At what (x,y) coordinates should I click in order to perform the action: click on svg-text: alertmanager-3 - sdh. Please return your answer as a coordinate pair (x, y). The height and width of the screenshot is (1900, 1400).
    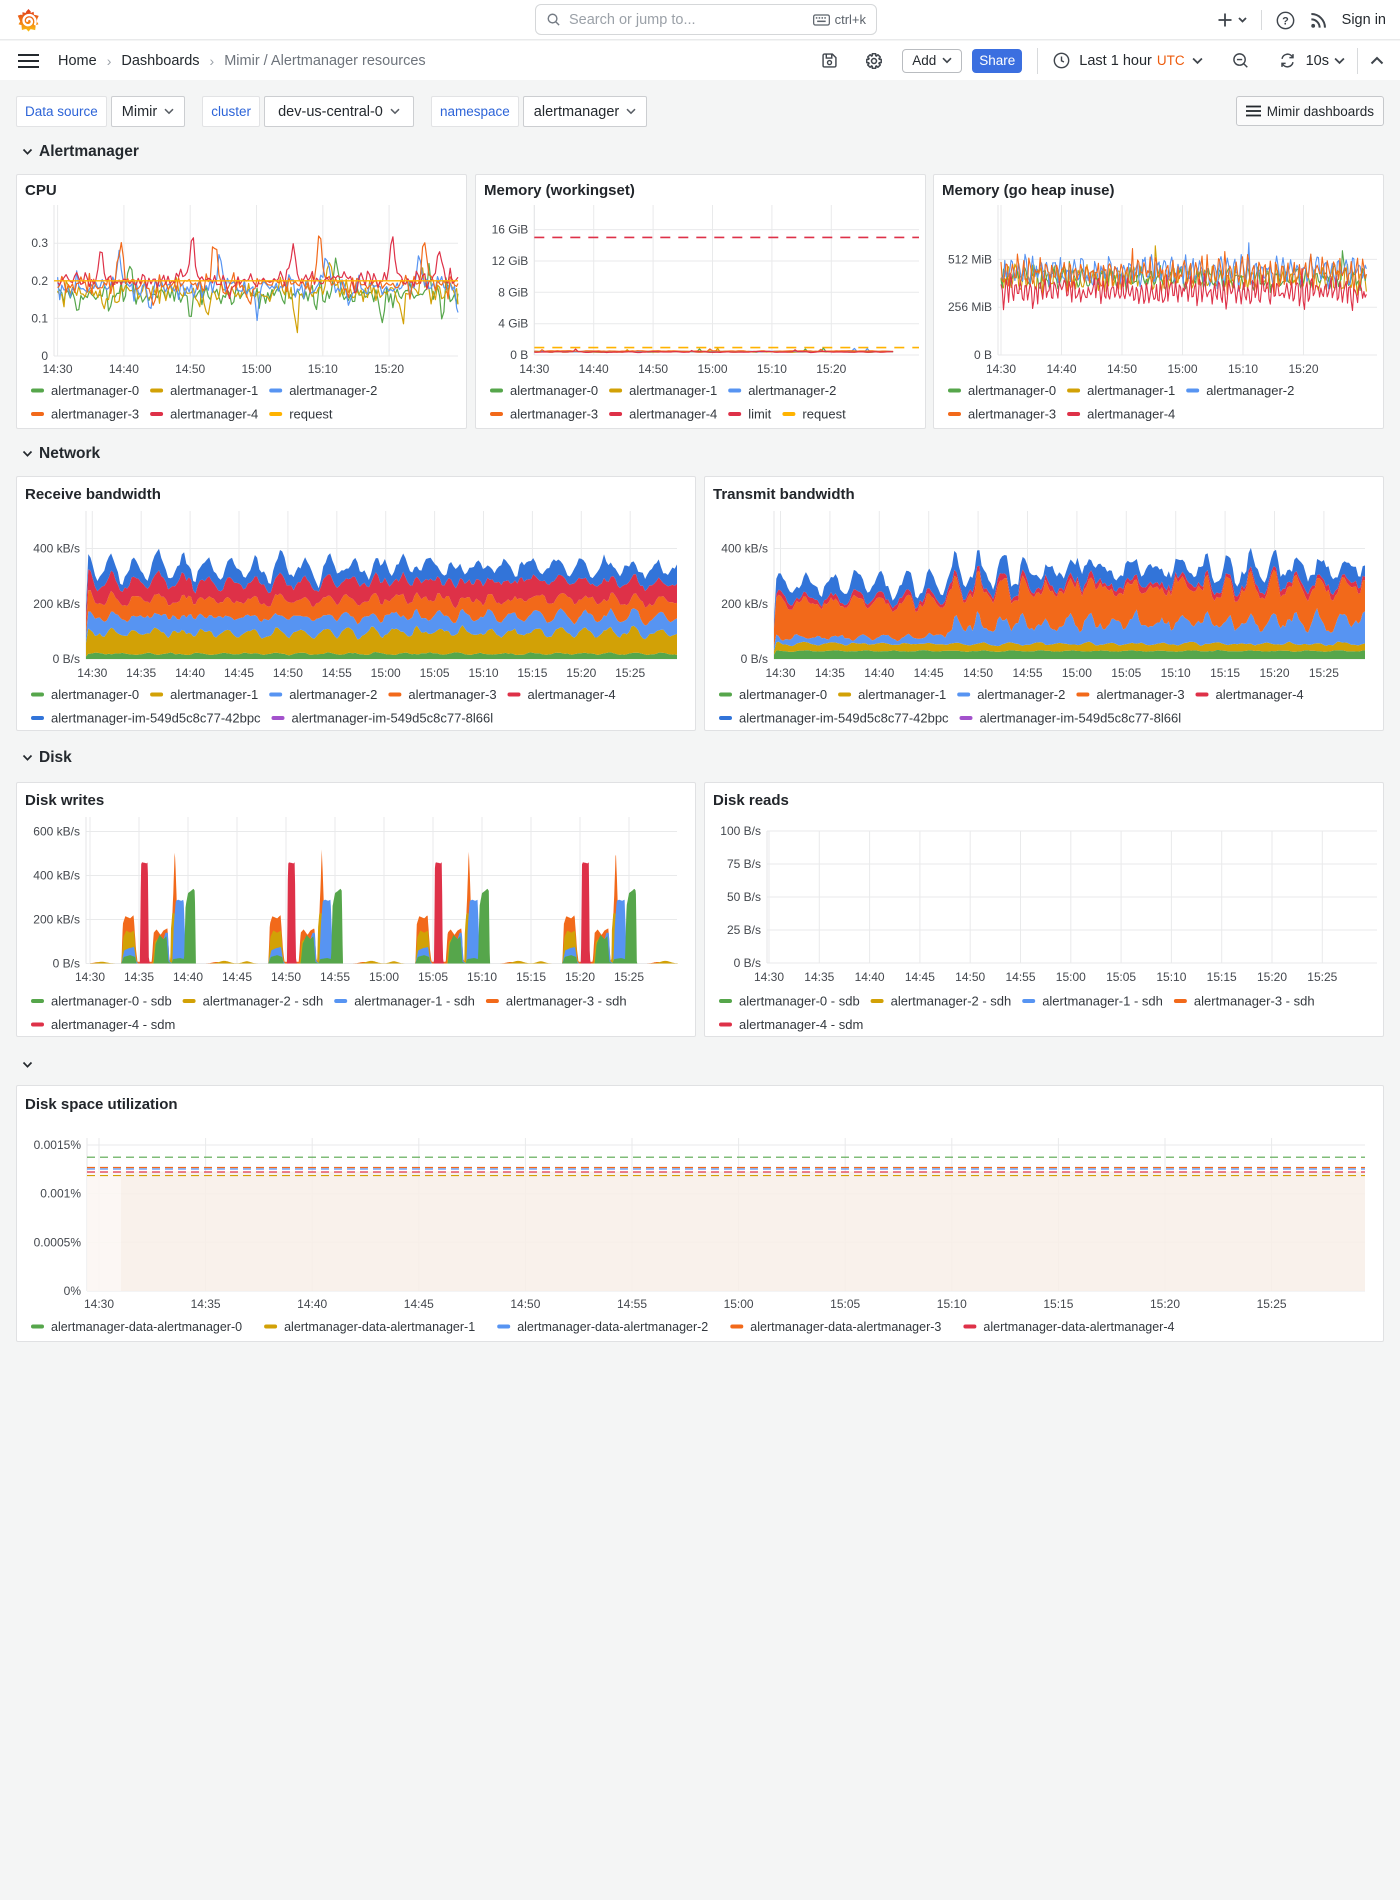
    Looking at the image, I should click on (566, 1001).